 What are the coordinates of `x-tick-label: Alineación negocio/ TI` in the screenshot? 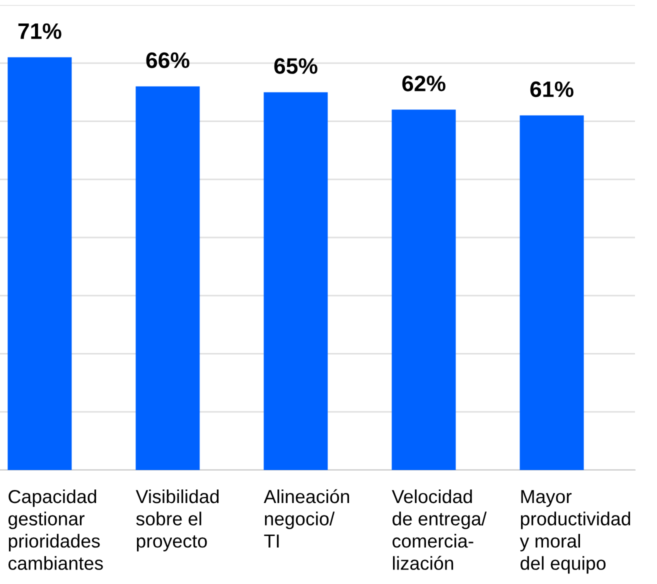 It's located at (307, 518).